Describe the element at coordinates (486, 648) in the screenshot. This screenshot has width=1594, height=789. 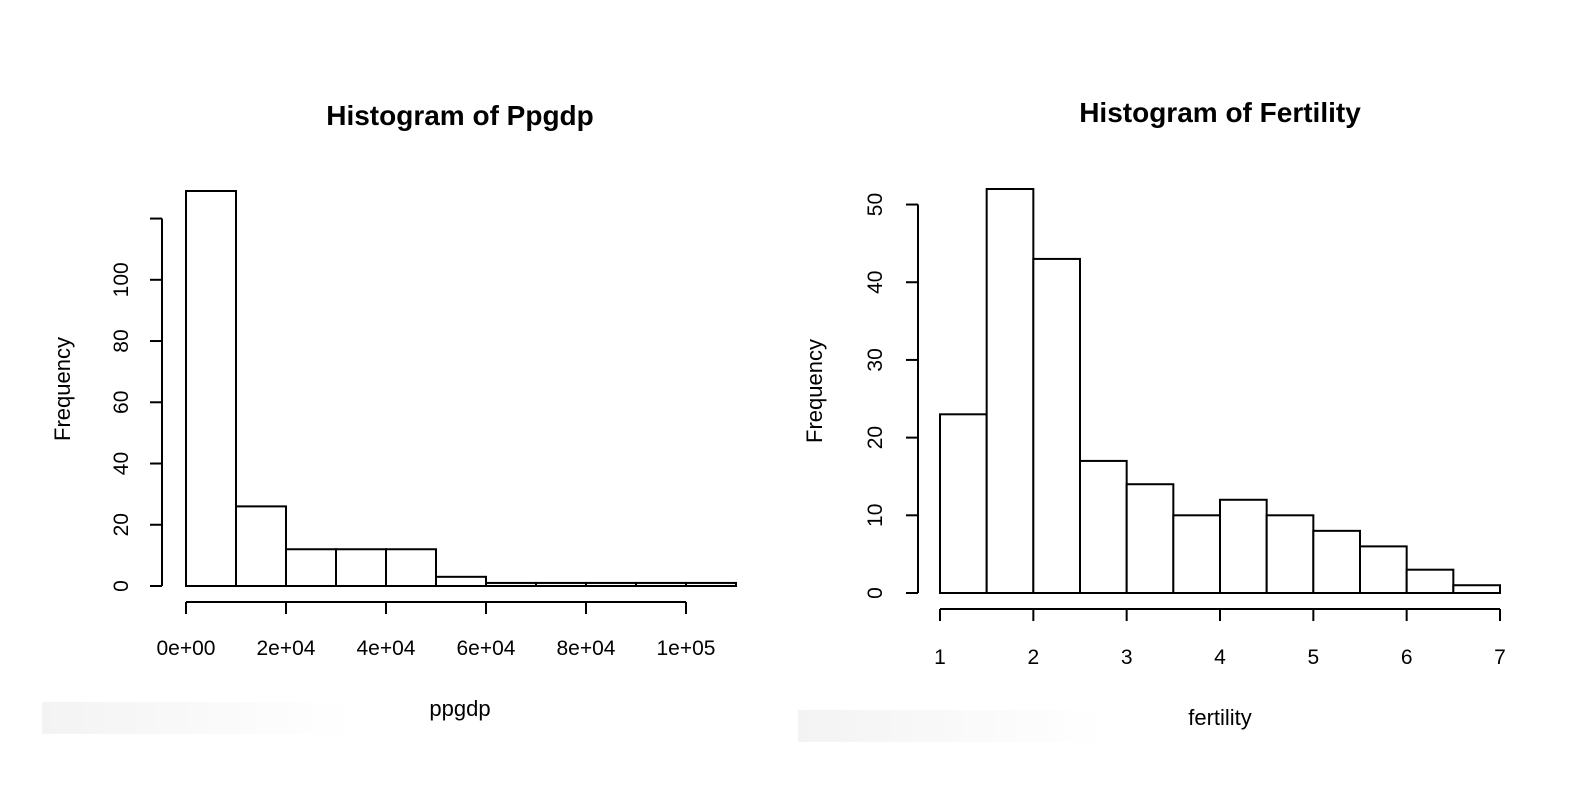
I see `x-tick-label: 6e+04` at that location.